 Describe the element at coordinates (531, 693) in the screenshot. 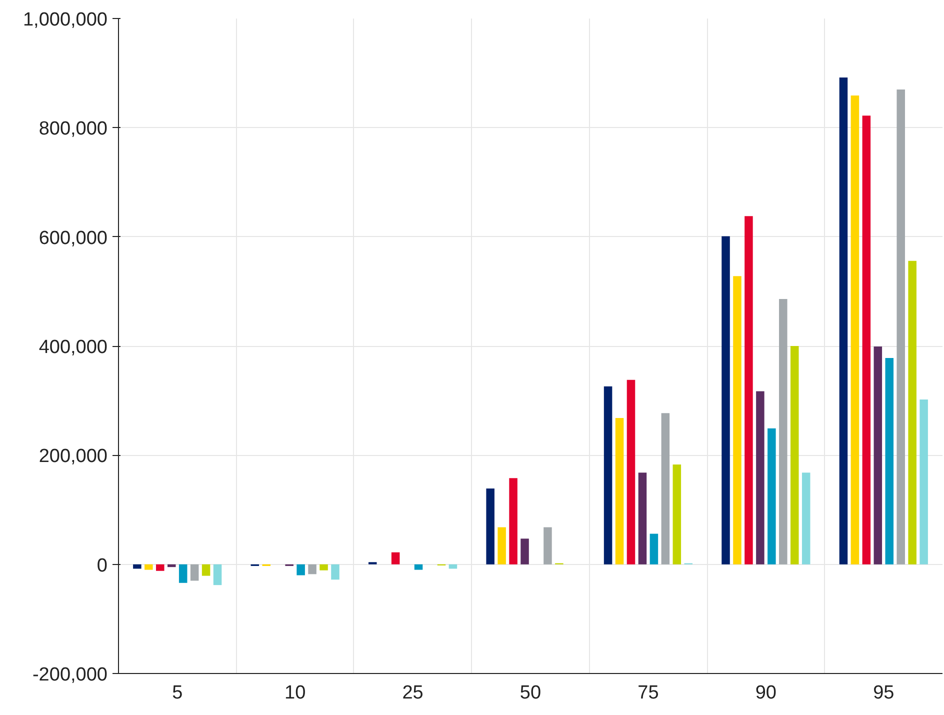

I see `x-tick-label: 50` at that location.